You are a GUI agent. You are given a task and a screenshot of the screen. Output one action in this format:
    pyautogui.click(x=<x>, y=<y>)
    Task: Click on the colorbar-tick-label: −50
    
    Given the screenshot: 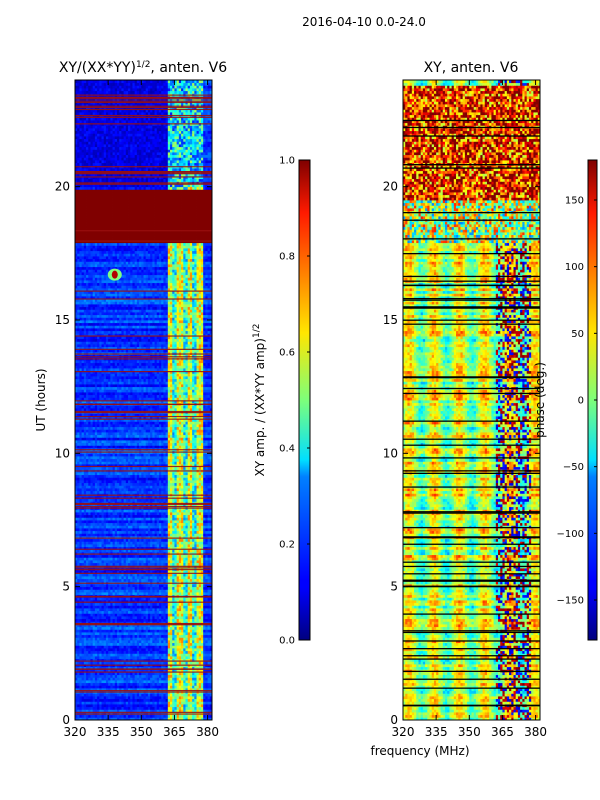 What is the action you would take?
    pyautogui.click(x=573, y=467)
    